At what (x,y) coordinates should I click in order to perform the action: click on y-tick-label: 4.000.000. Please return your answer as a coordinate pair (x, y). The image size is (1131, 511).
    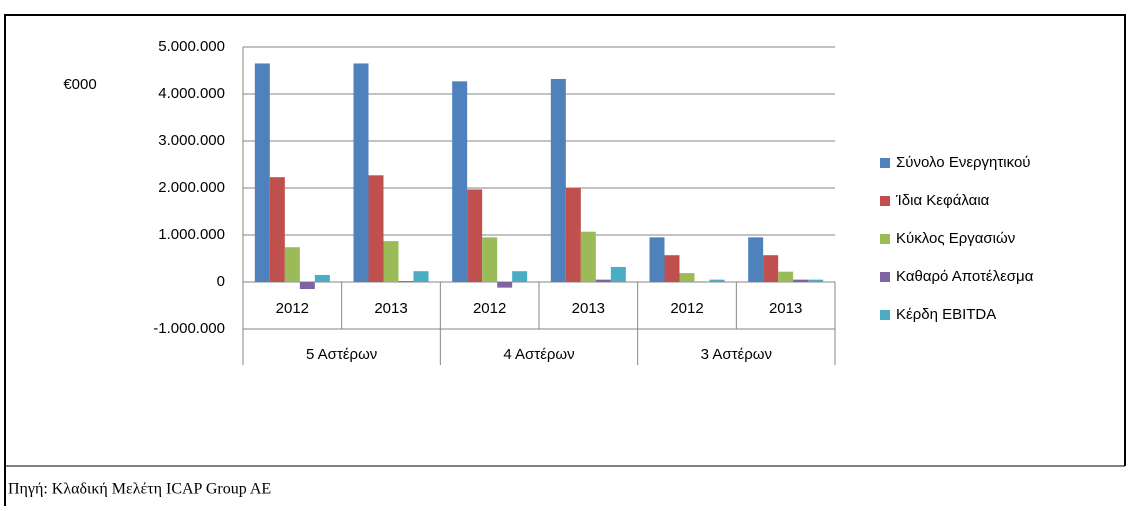
    Looking at the image, I should click on (191, 93).